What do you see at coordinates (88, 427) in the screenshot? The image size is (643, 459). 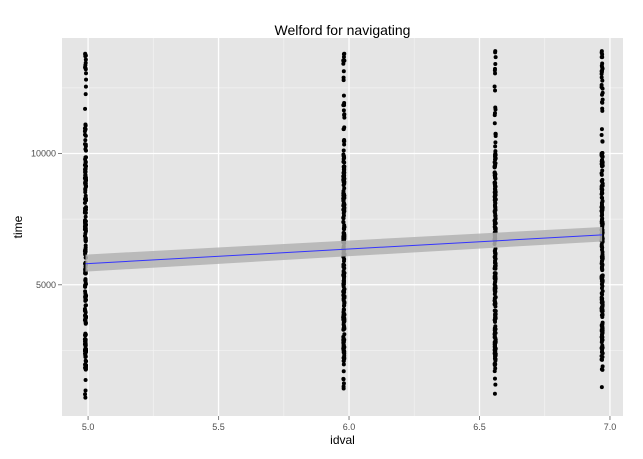 I see `x-tick-label: 5.0` at bounding box center [88, 427].